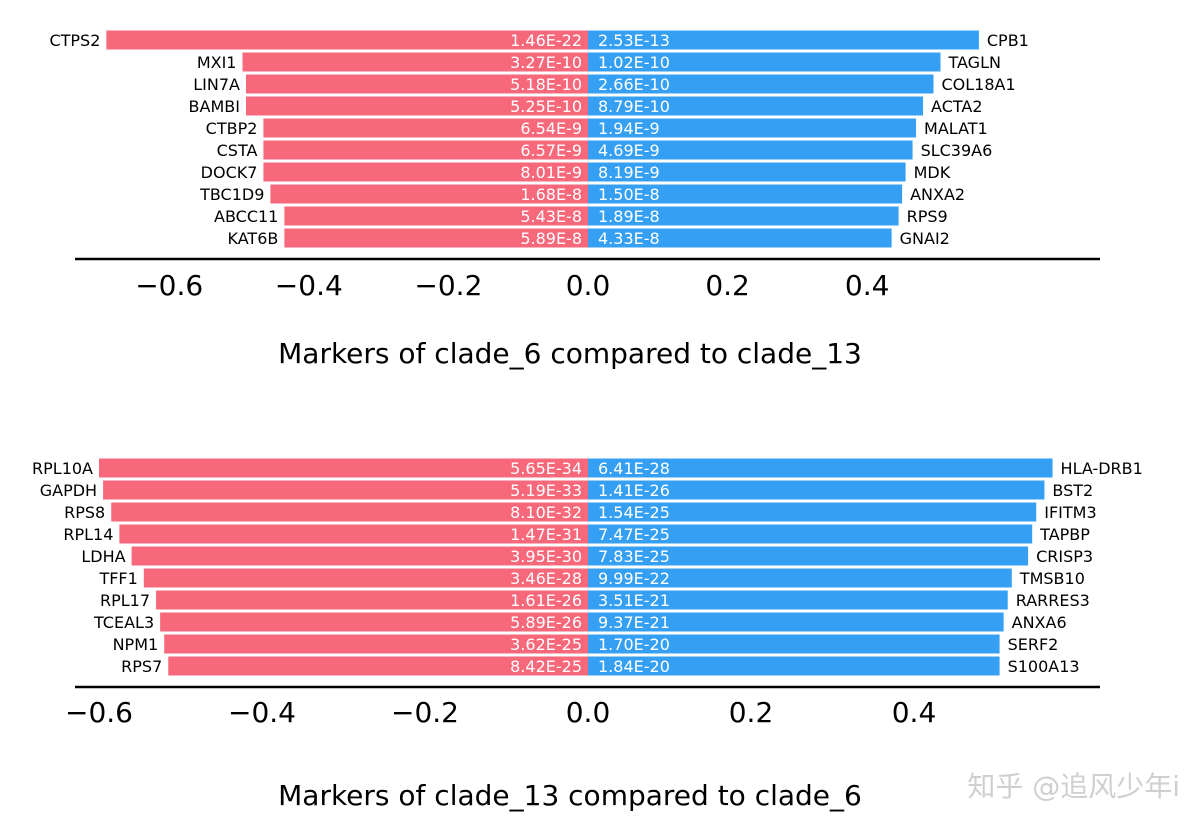 Image resolution: width=1200 pixels, height=834 pixels. What do you see at coordinates (629, 194) in the screenshot?
I see `pvalue-label-right: 1.50E-8` at bounding box center [629, 194].